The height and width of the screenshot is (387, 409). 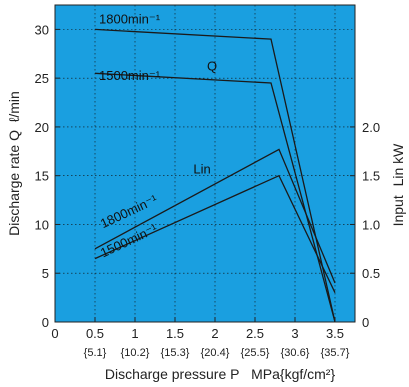 What do you see at coordinates (371, 273) in the screenshot?
I see `y-right-tick-label: 0.5` at bounding box center [371, 273].